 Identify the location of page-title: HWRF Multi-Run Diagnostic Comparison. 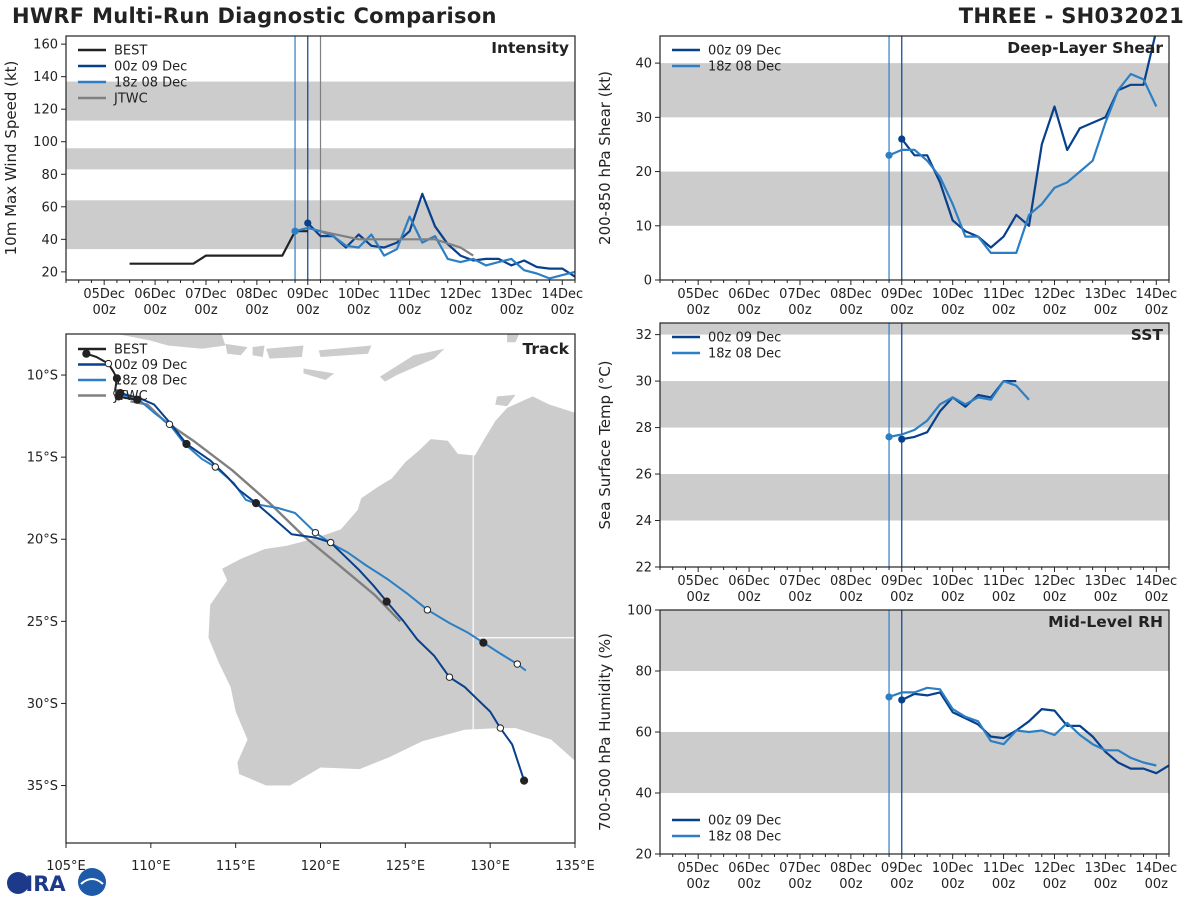
(254, 16).